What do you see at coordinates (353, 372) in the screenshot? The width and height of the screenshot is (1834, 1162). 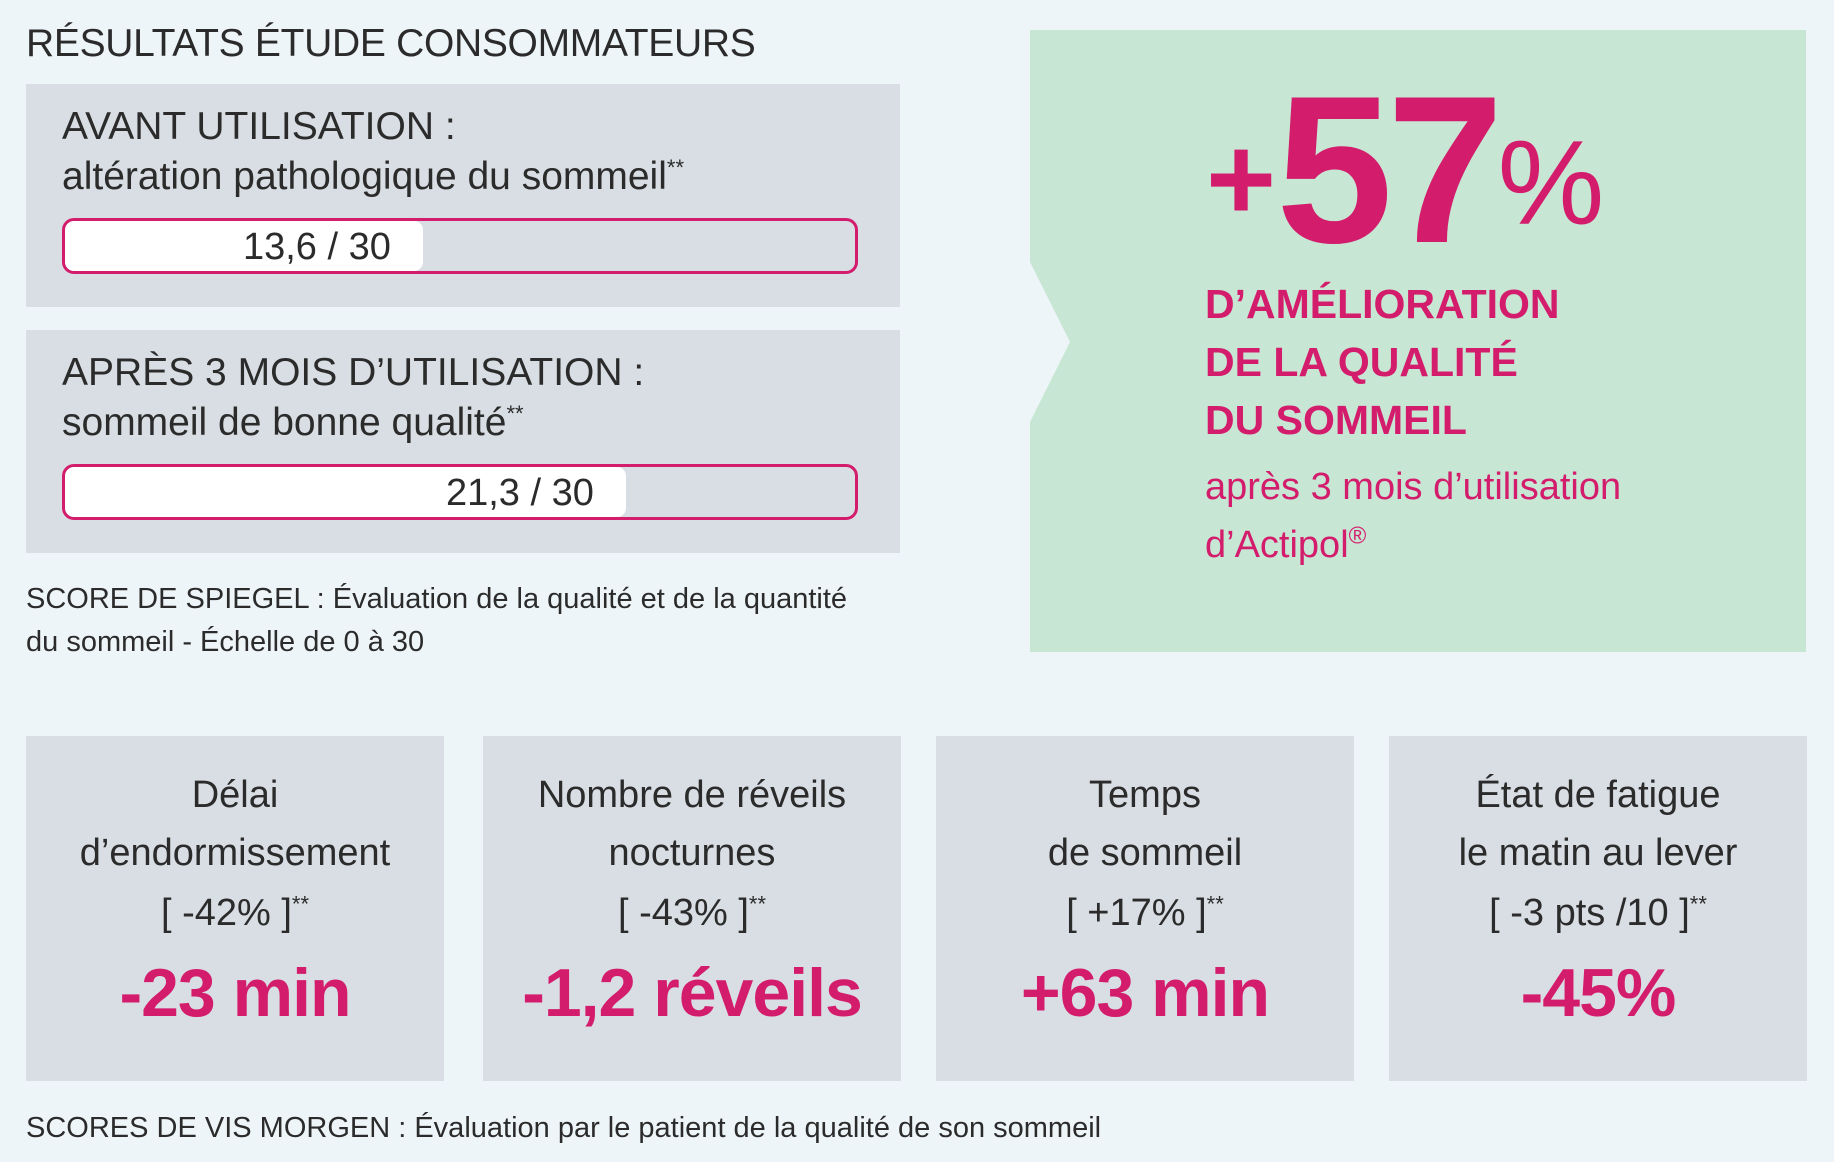 I see `after-heading: APRÈS 3 MOIS D’UTILISATION :` at bounding box center [353, 372].